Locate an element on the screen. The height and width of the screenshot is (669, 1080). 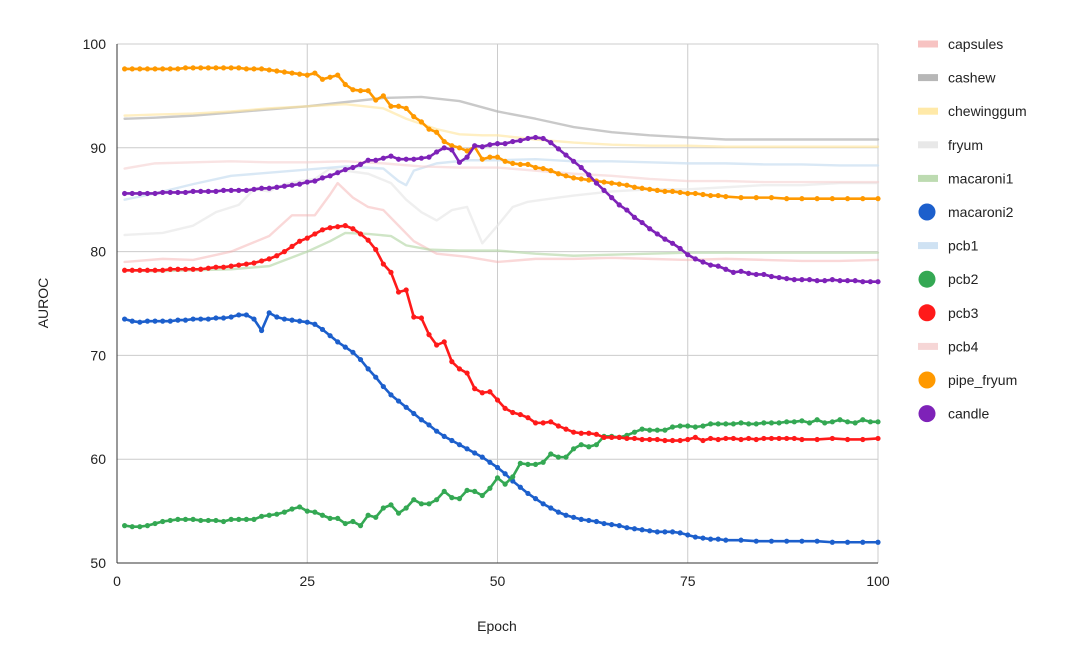
legend-marker-dot is located at coordinates (927, 313).